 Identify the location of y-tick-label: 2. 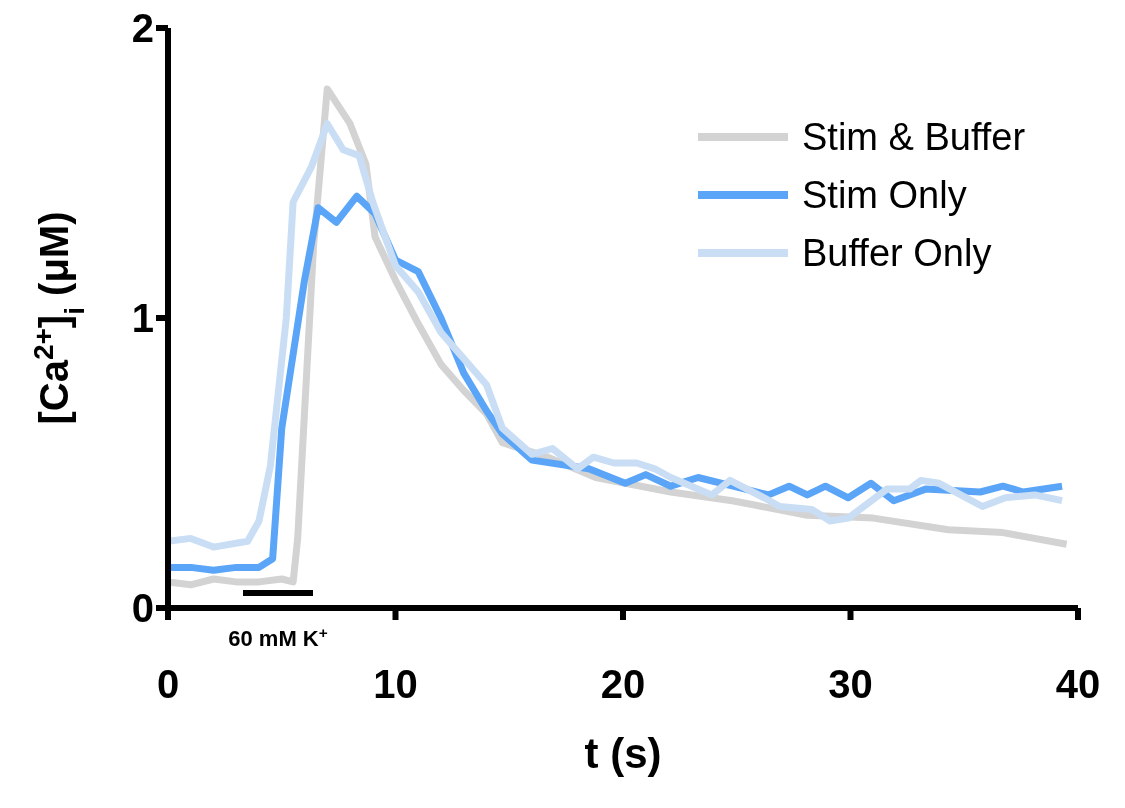
(142, 28).